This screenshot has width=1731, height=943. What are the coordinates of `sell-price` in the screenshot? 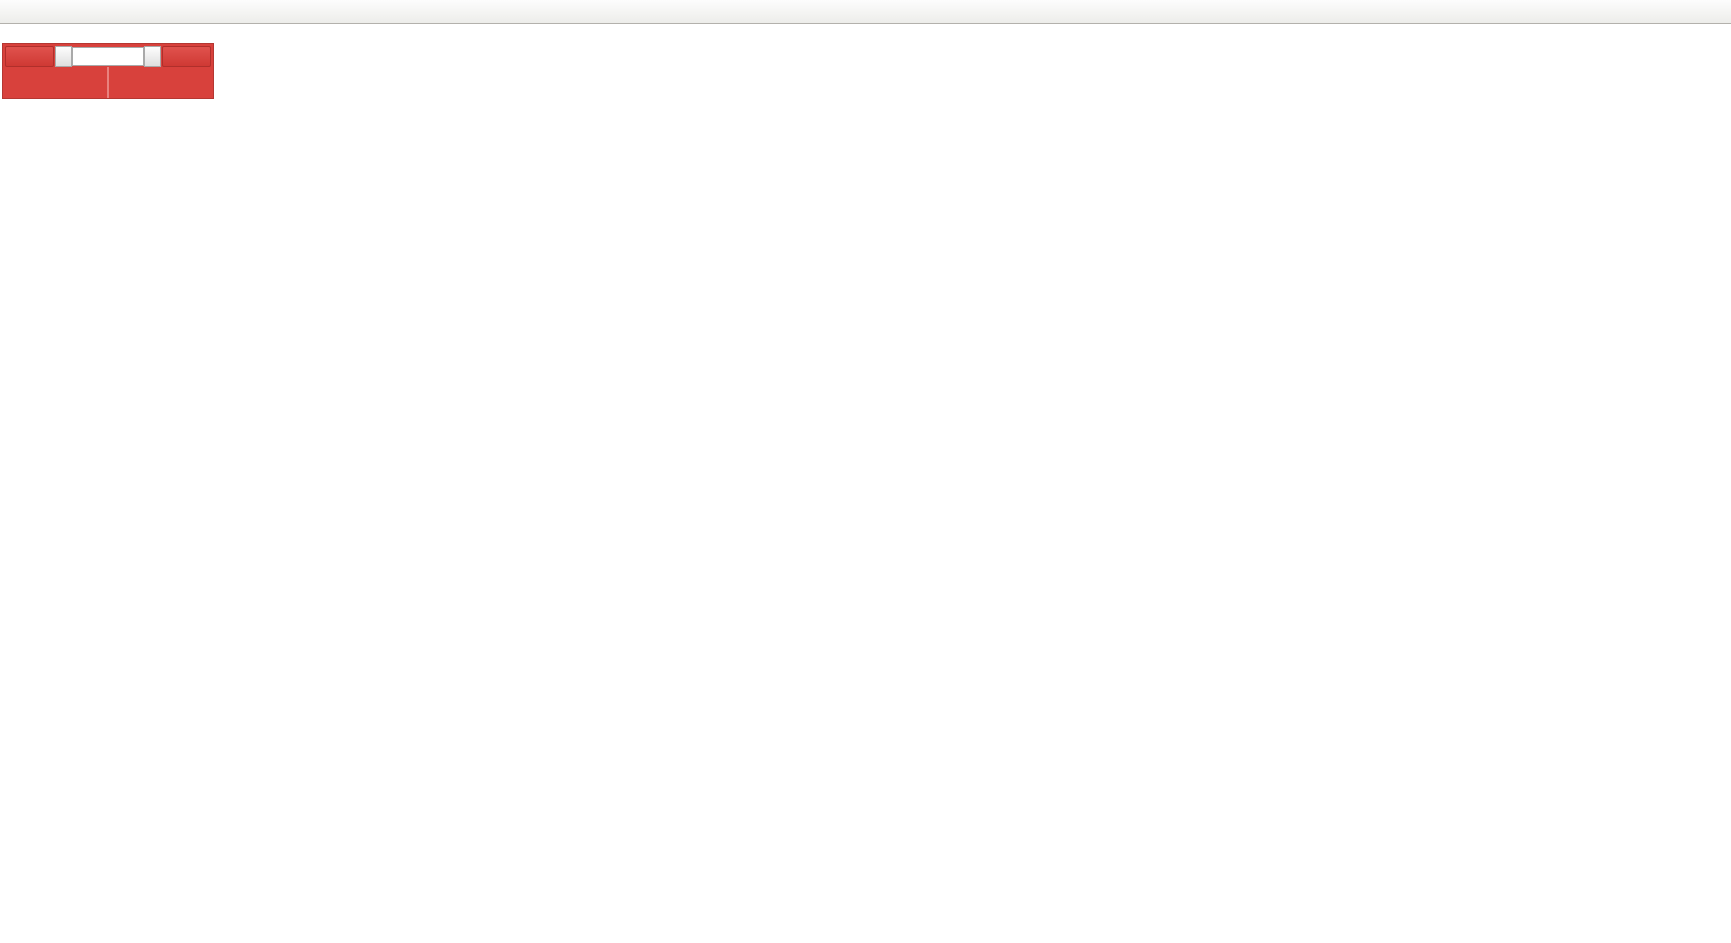 It's located at (55, 82).